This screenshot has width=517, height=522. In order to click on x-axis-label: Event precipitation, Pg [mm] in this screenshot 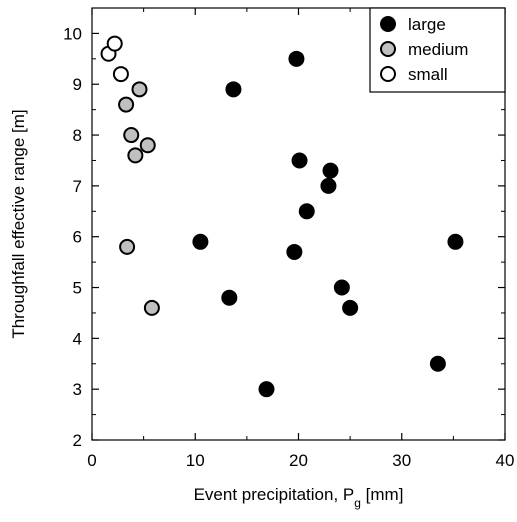, I will do `click(299, 497)`.